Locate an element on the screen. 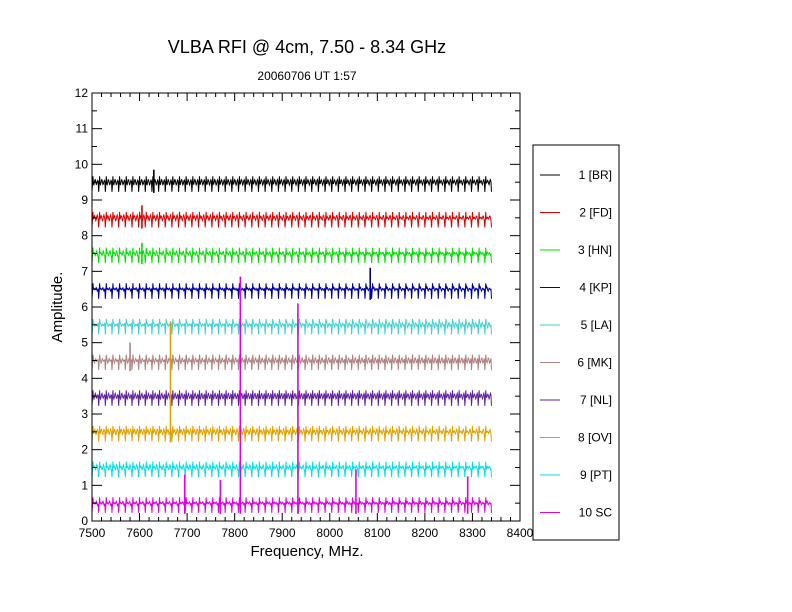  x-tick-label: 8400 is located at coordinates (520, 533).